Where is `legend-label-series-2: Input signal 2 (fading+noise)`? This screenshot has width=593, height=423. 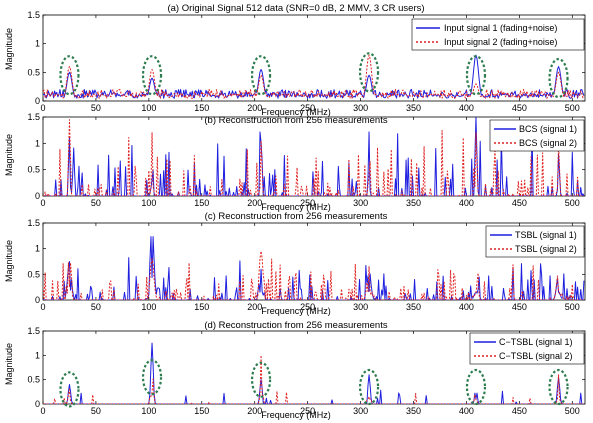
legend-label-series-2: Input signal 2 (fading+noise) is located at coordinates (500, 42).